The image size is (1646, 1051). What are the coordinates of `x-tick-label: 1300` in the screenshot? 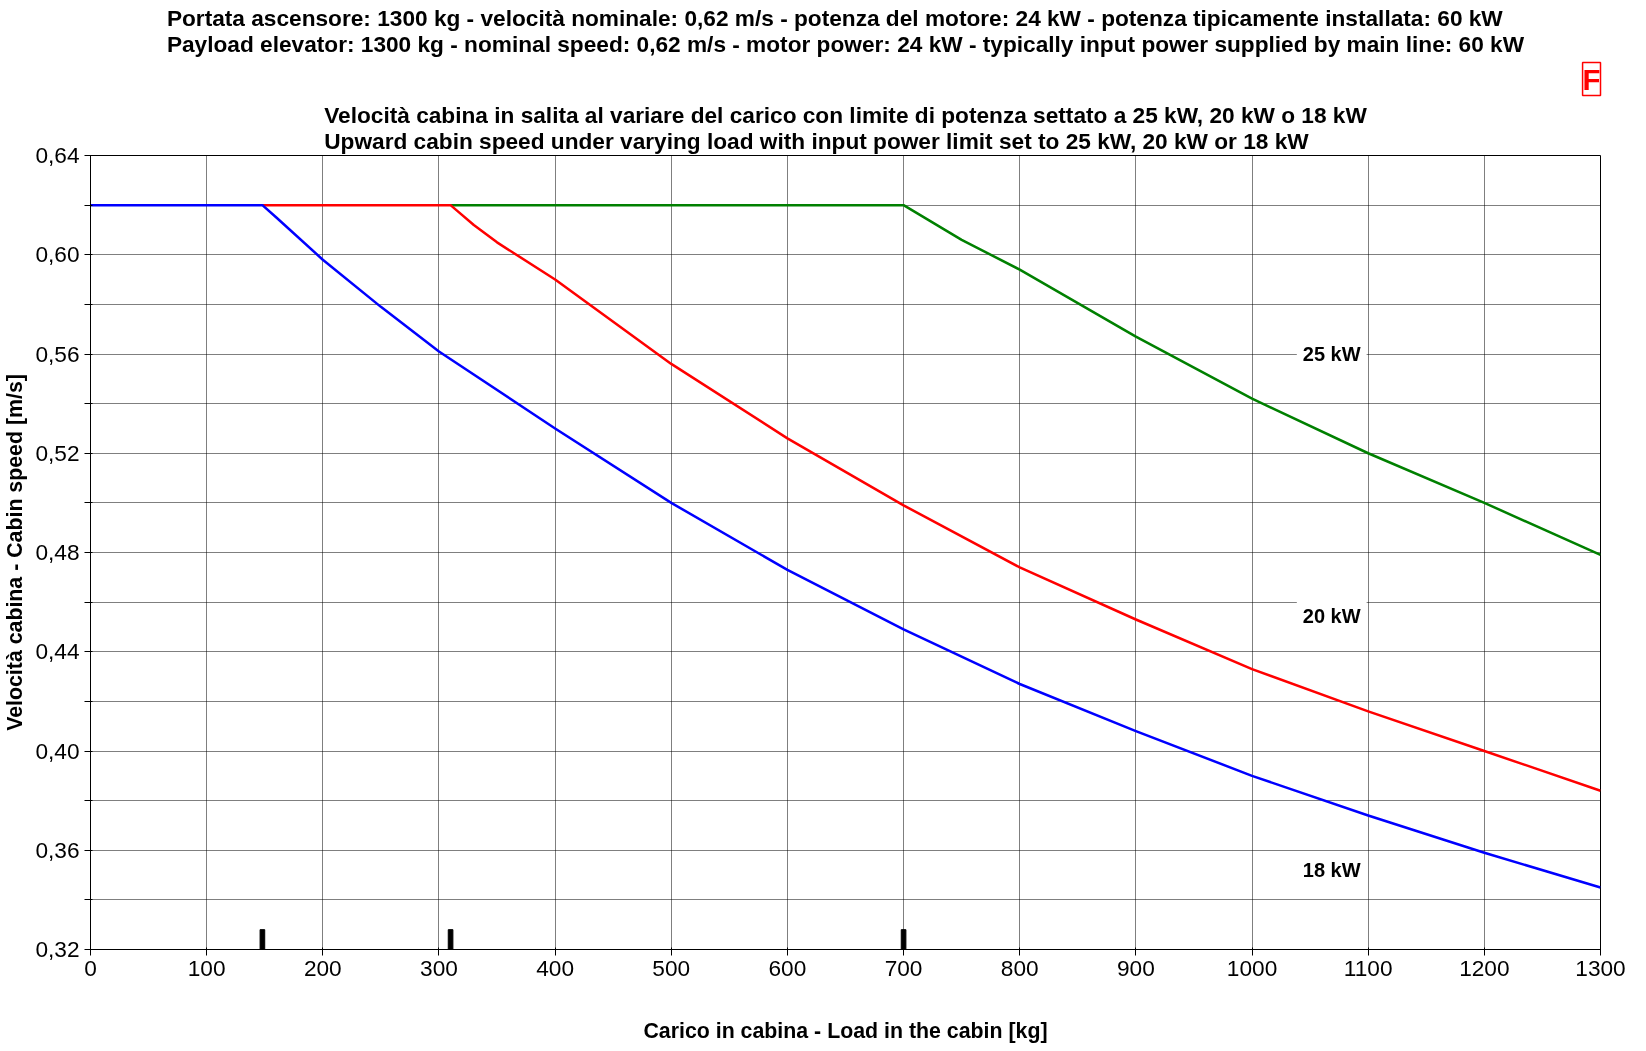 It's located at (1600, 967).